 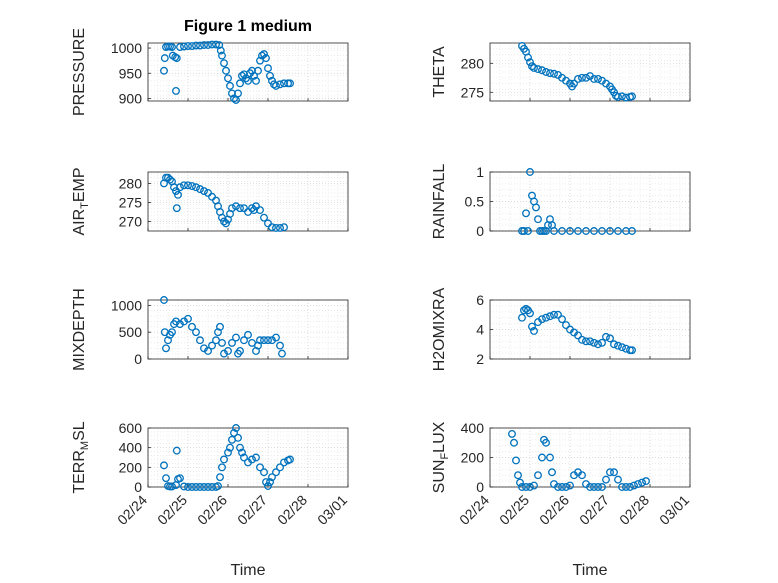 I want to click on subplot-2: 275 280 THETA, so click(x=561, y=71).